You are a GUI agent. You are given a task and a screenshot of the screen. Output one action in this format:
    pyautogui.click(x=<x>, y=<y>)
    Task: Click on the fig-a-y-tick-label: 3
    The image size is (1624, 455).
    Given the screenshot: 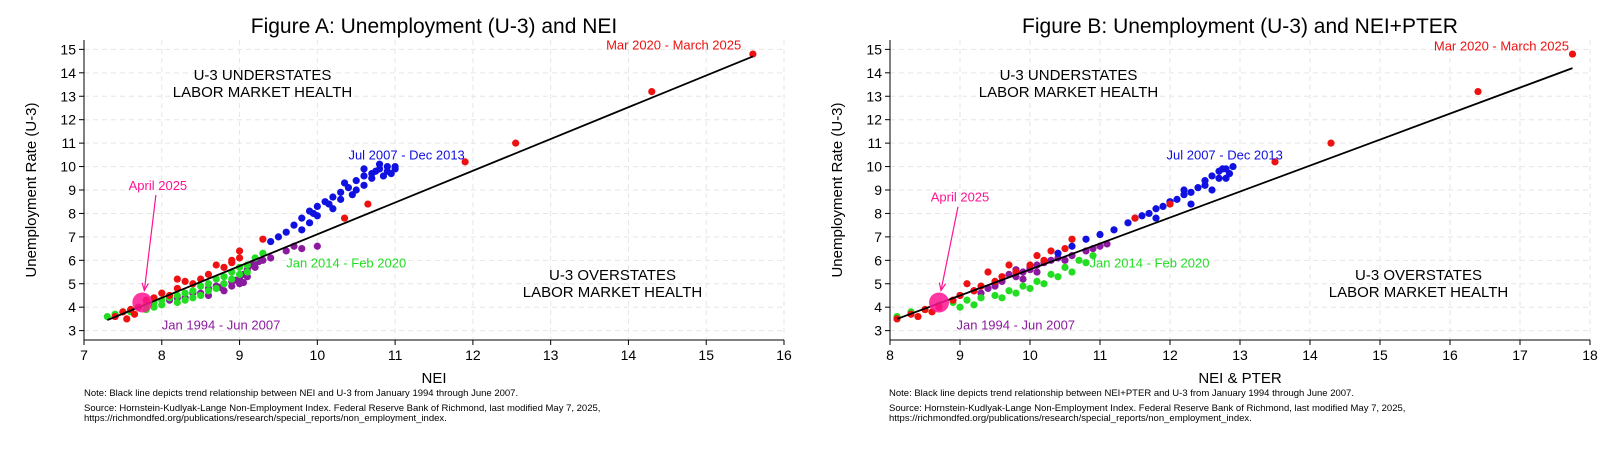 What is the action you would take?
    pyautogui.click(x=72, y=331)
    